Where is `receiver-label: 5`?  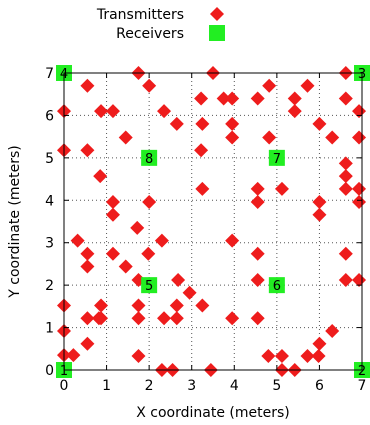
receiver-label: 5 is located at coordinates (149, 286).